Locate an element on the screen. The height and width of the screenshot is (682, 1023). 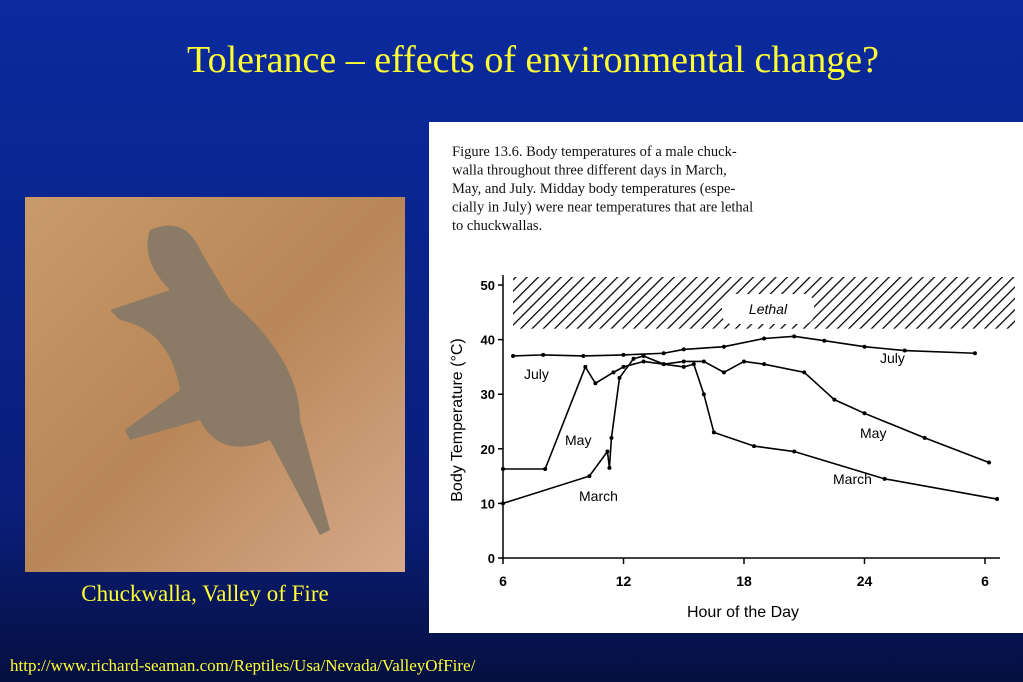
x-tick-label: 24 is located at coordinates (865, 581).